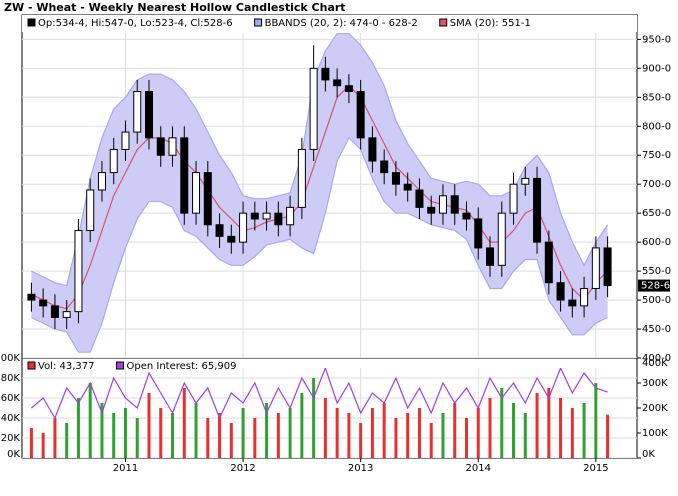 This screenshot has width=678, height=496. What do you see at coordinates (656, 242) in the screenshot?
I see `y-tick-label: 600-0` at bounding box center [656, 242].